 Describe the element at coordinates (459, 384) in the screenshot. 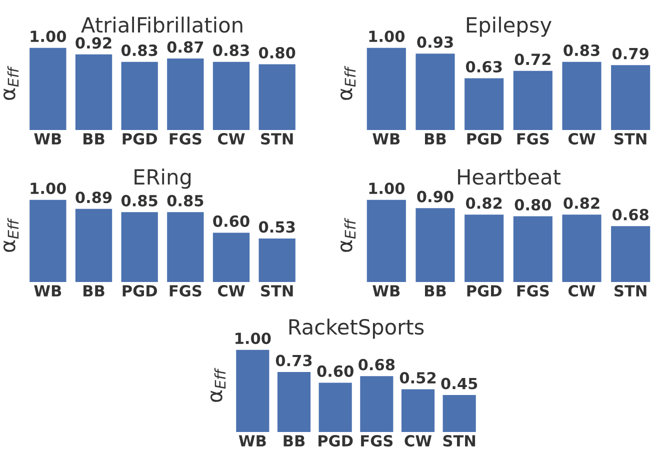

I see `data-label: 0.45` at that location.